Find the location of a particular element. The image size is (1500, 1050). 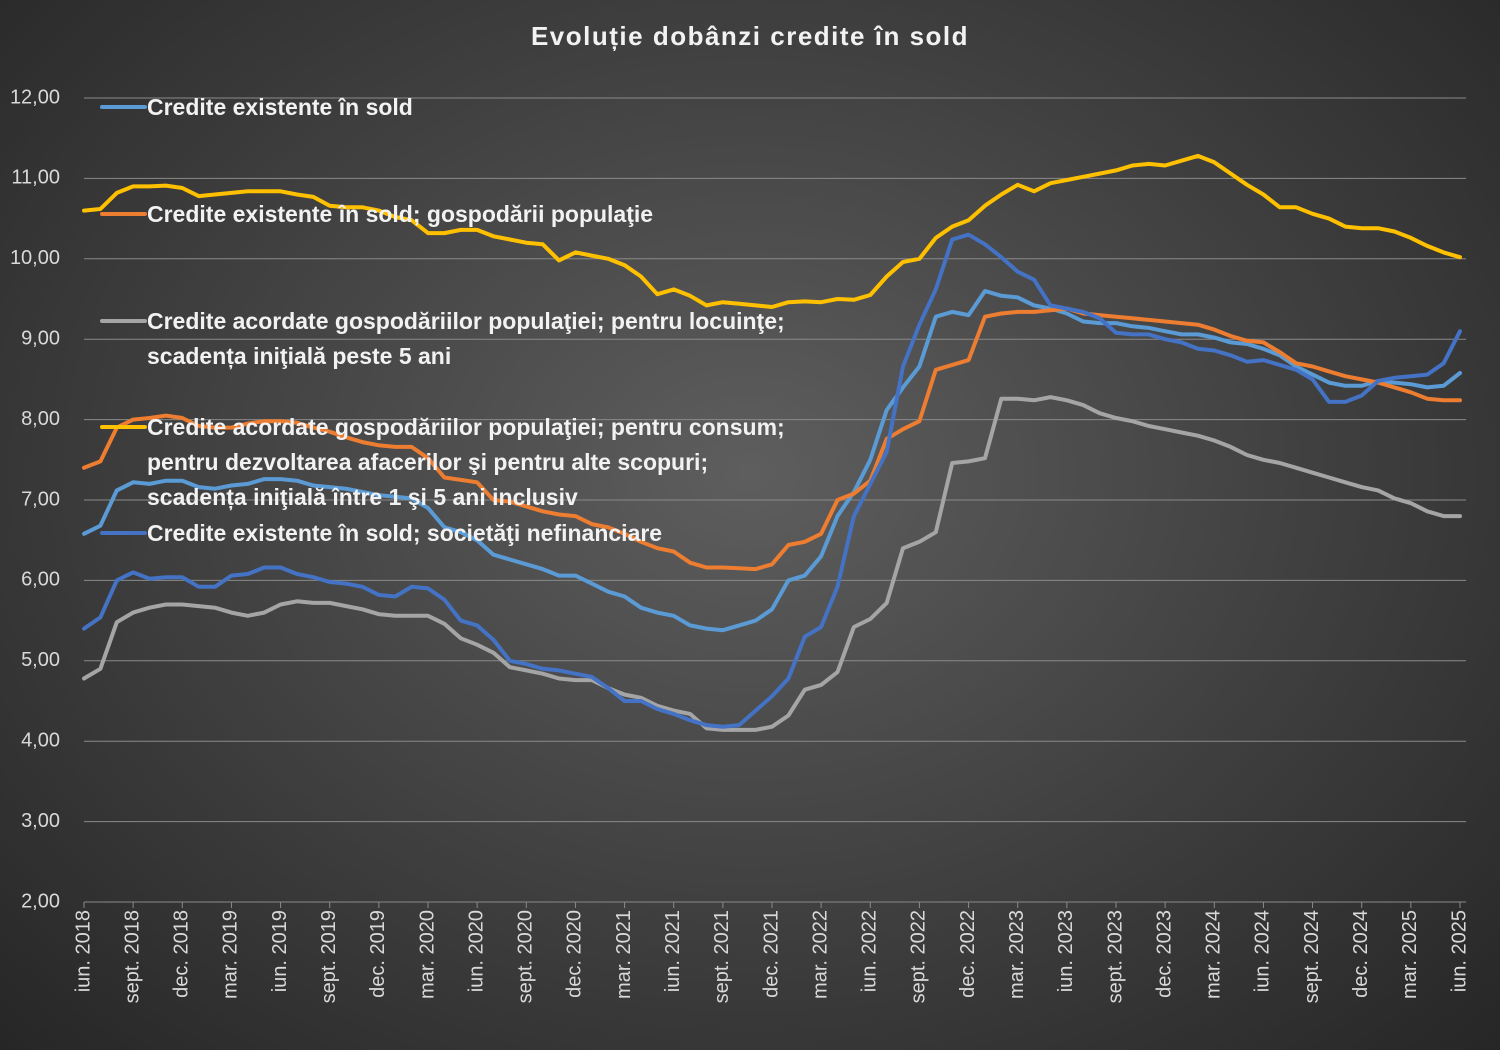

x-tick-label: mar. 2021 is located at coordinates (624, 954).